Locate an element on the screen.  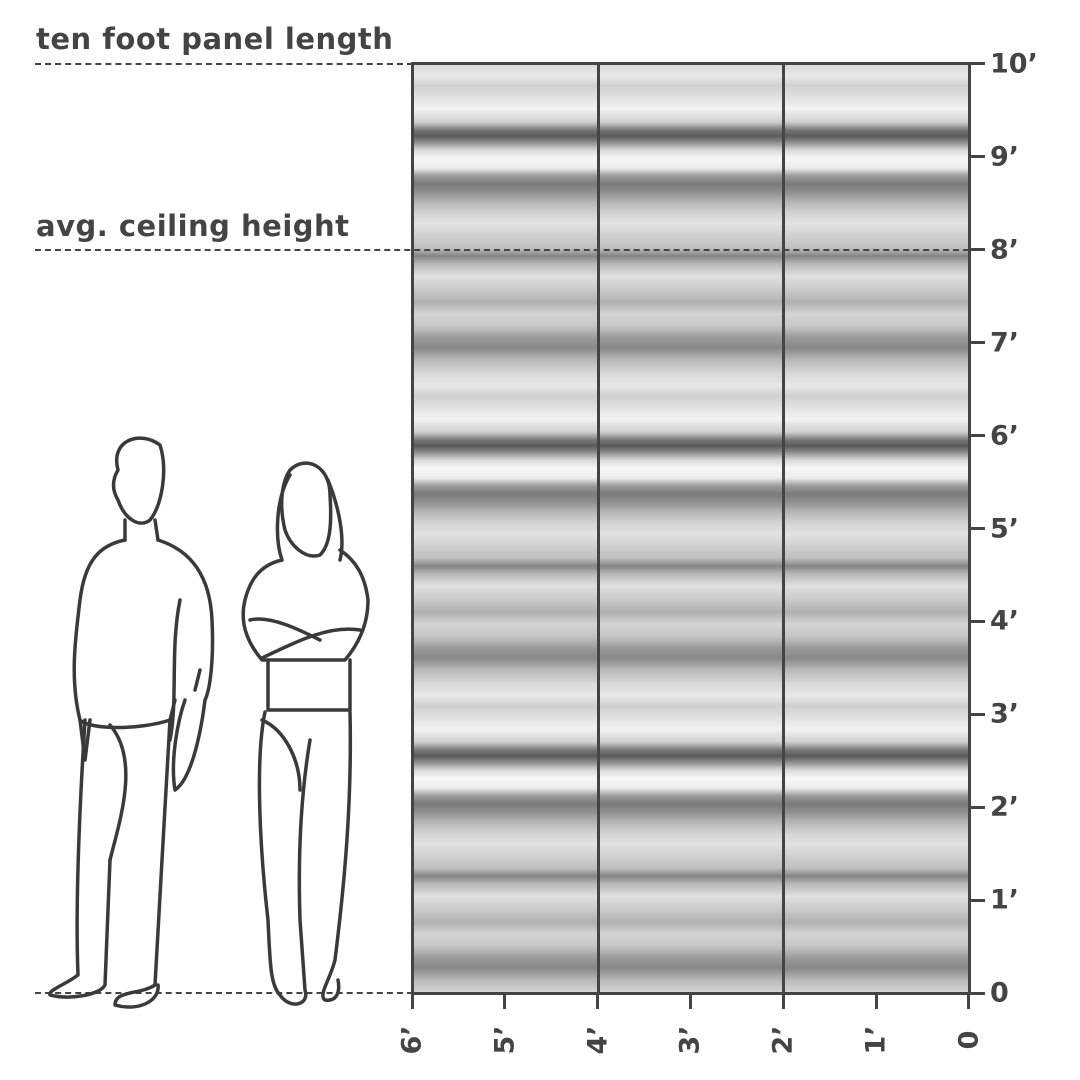
vertical-tick-label: 1’ is located at coordinates (1005, 900).